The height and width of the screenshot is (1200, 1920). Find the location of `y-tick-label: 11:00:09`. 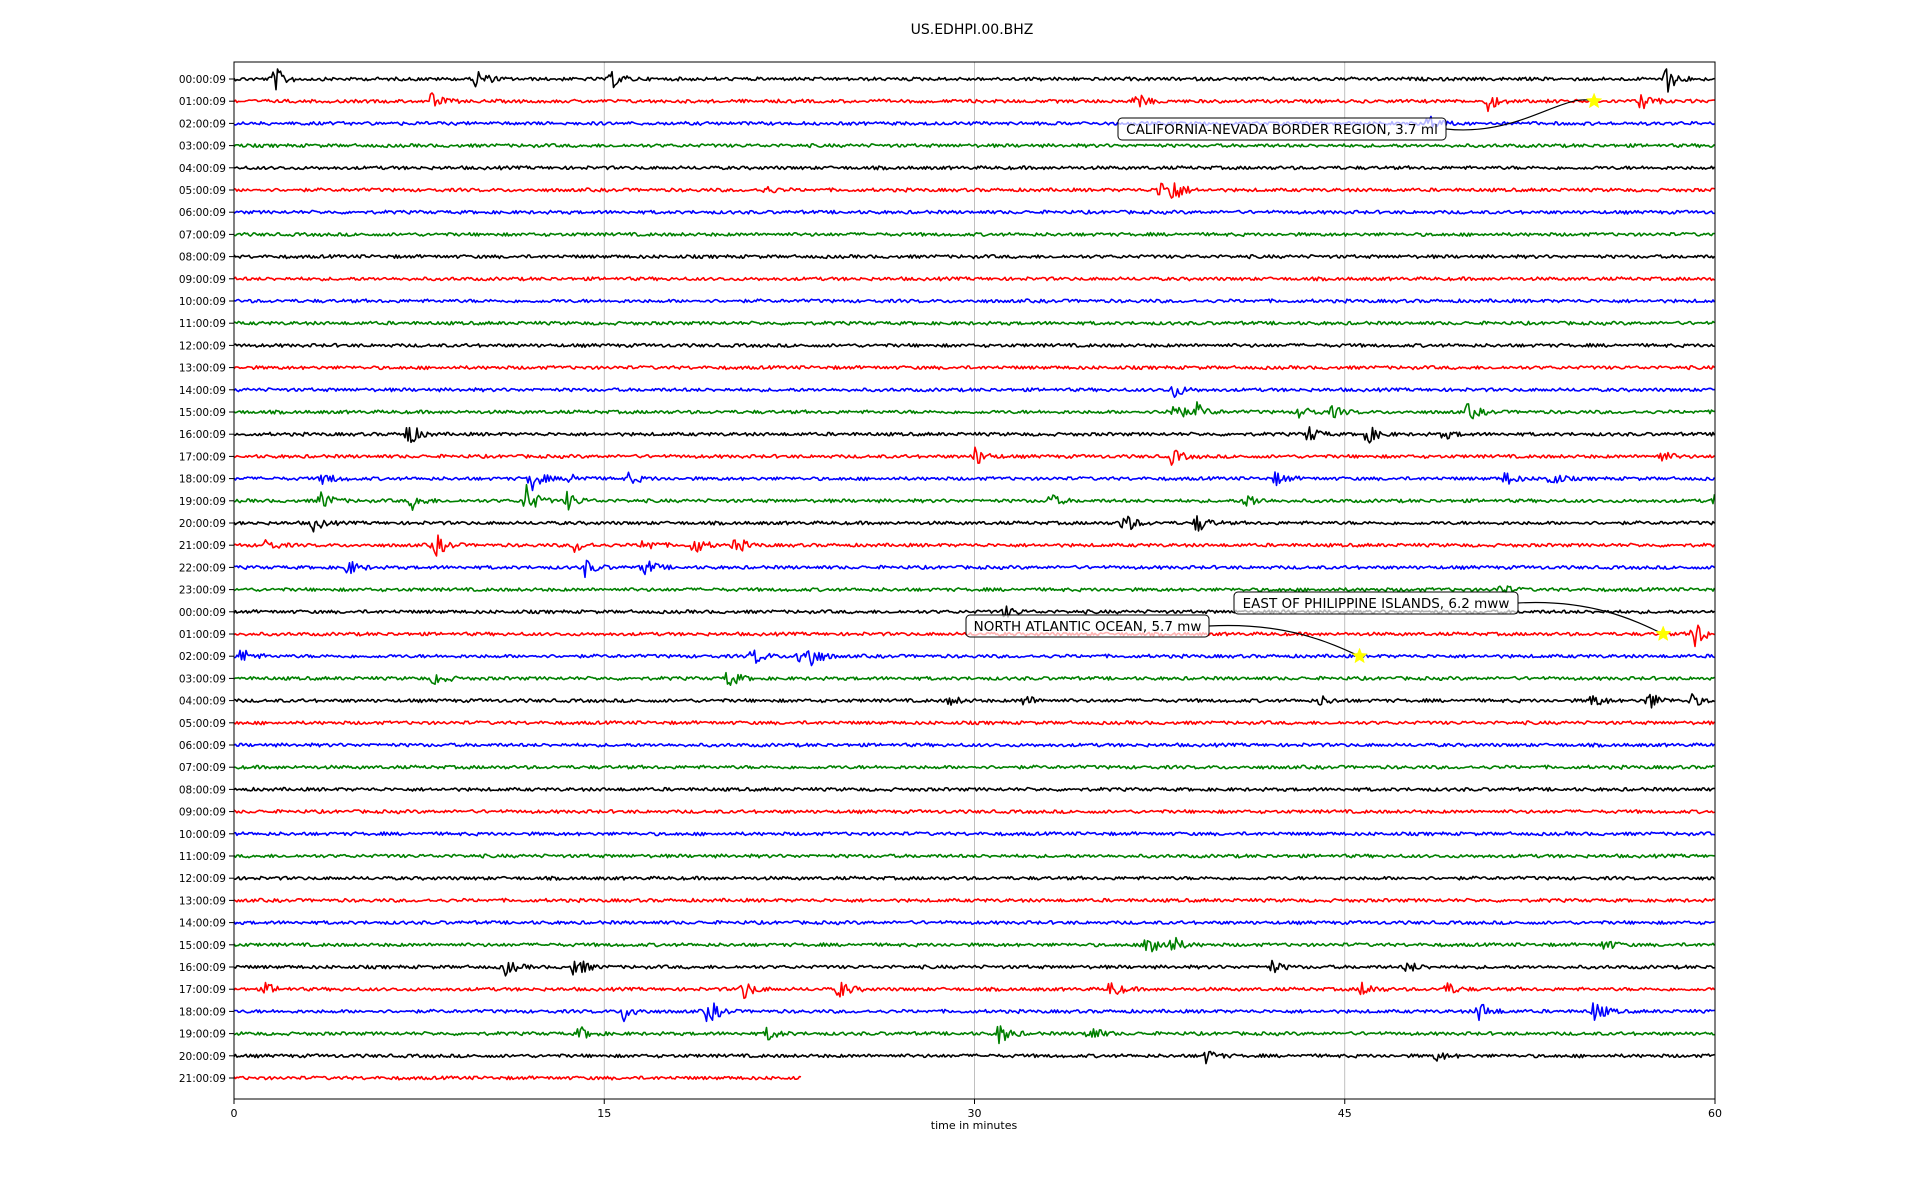

y-tick-label: 11:00:09 is located at coordinates (202, 324).